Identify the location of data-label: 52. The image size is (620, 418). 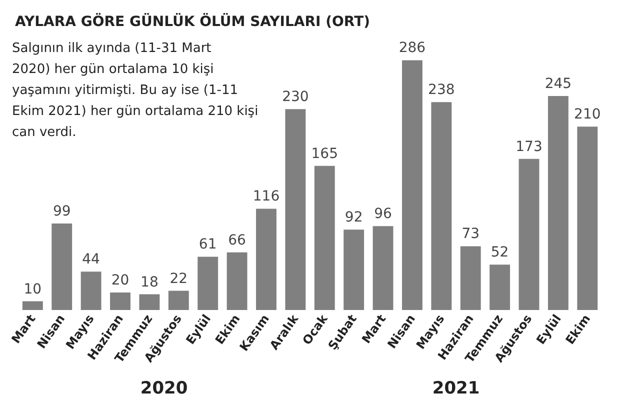
(499, 252).